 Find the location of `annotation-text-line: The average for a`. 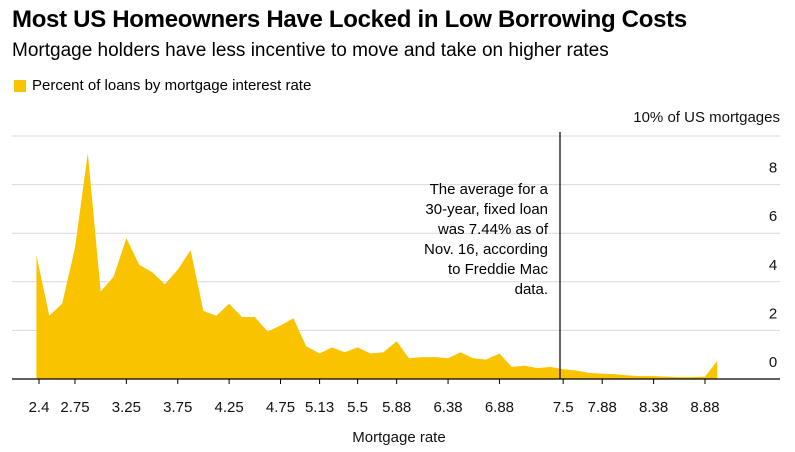

annotation-text-line: The average for a is located at coordinates (489, 189).